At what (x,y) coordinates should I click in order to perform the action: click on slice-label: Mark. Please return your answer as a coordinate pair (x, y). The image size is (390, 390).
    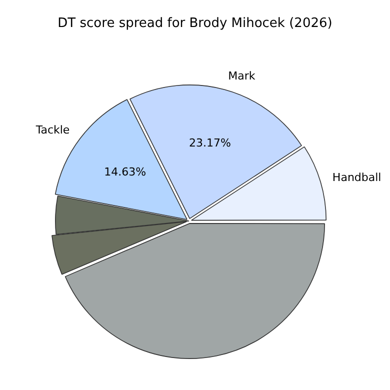
    Looking at the image, I should click on (242, 75).